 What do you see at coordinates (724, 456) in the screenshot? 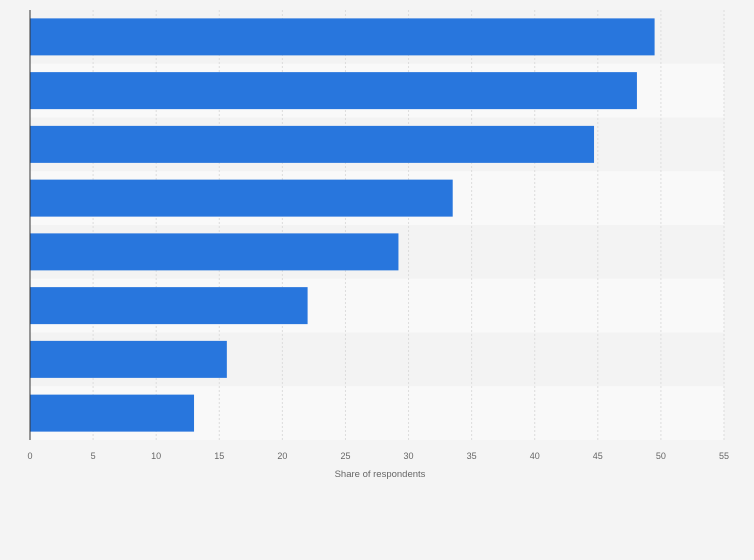
I see `x-tick-label: 55` at bounding box center [724, 456].